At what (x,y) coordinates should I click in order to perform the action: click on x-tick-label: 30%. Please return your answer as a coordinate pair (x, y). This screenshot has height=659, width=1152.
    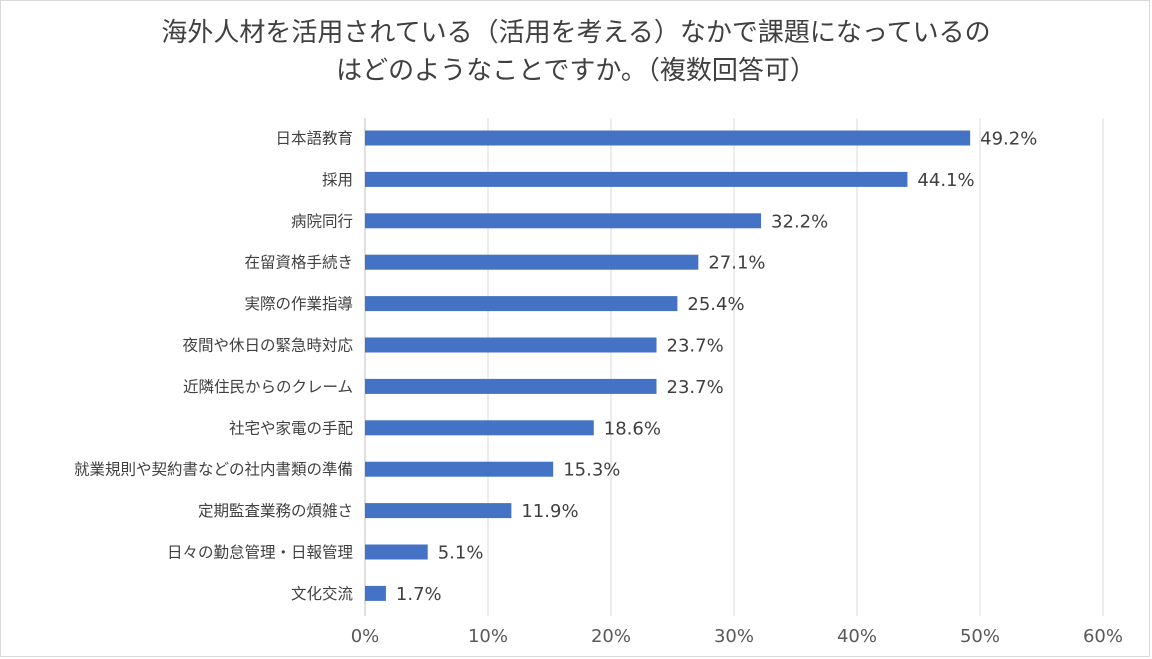
    Looking at the image, I should click on (734, 636).